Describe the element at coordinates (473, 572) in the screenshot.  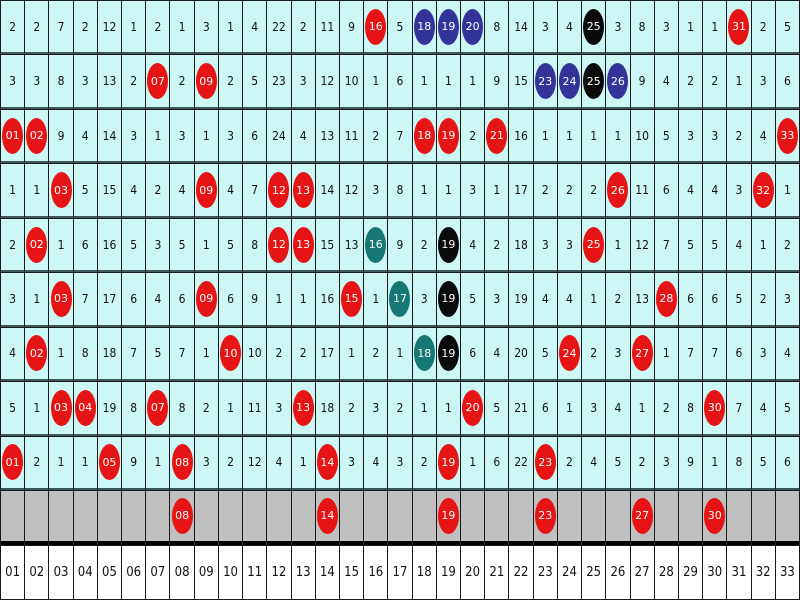
I see `column-header: 20` at that location.